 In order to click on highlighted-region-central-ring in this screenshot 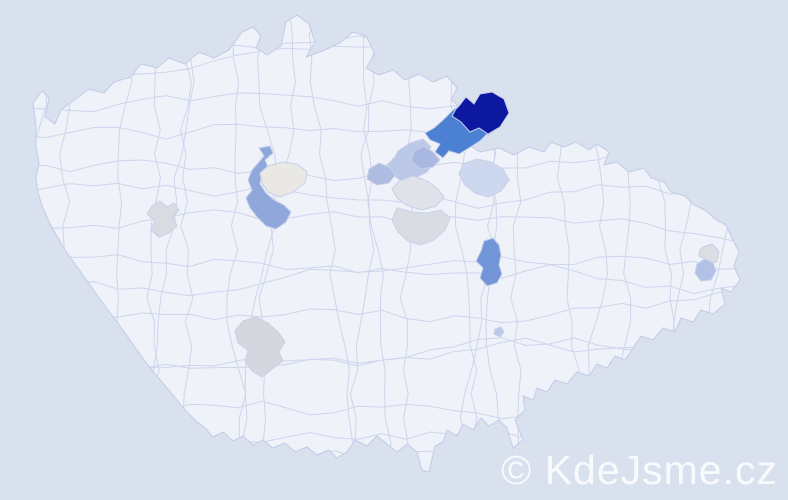, I will do `click(268, 187)`.